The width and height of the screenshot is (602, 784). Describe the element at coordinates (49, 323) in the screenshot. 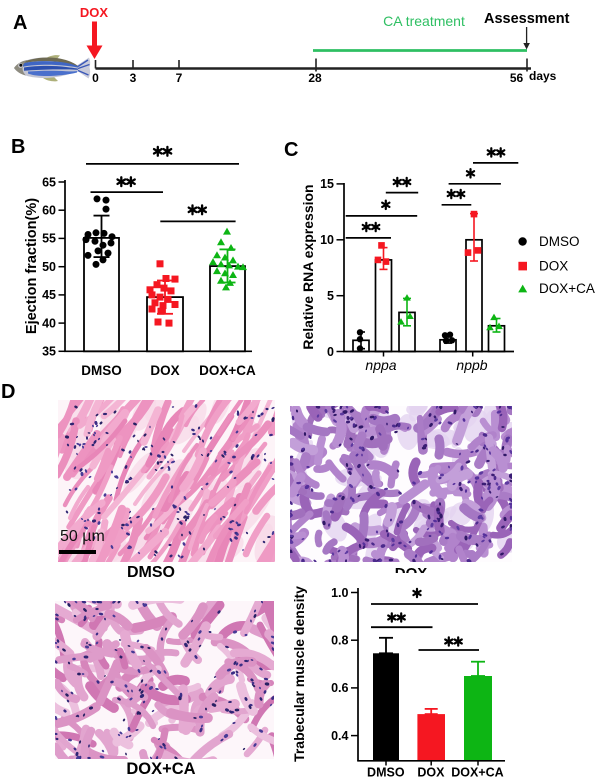

I see `svg-text: 40` at that location.